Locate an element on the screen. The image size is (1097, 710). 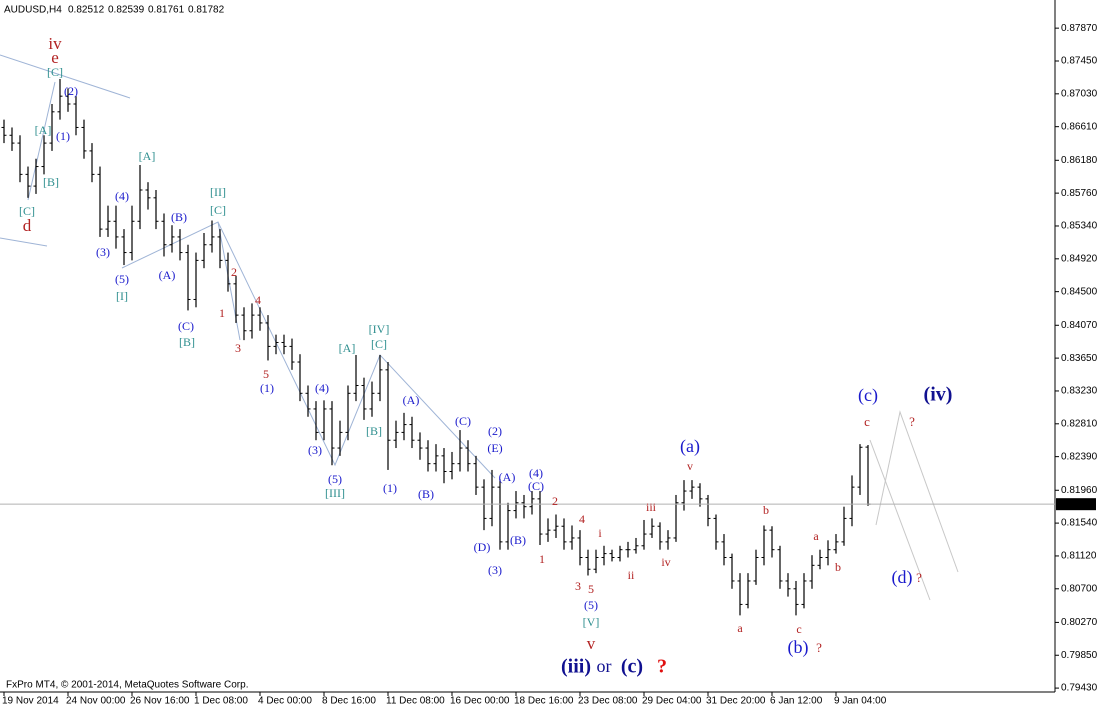
wave-label: a is located at coordinates (740, 628).